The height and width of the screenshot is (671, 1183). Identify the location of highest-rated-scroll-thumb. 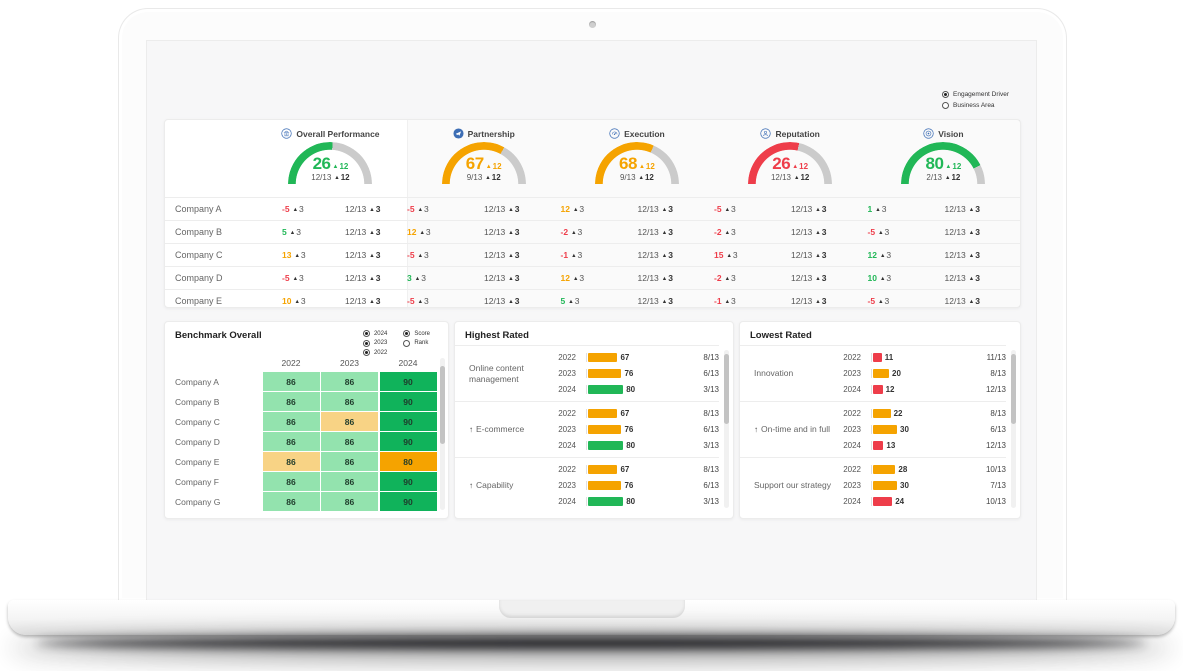
(726, 389).